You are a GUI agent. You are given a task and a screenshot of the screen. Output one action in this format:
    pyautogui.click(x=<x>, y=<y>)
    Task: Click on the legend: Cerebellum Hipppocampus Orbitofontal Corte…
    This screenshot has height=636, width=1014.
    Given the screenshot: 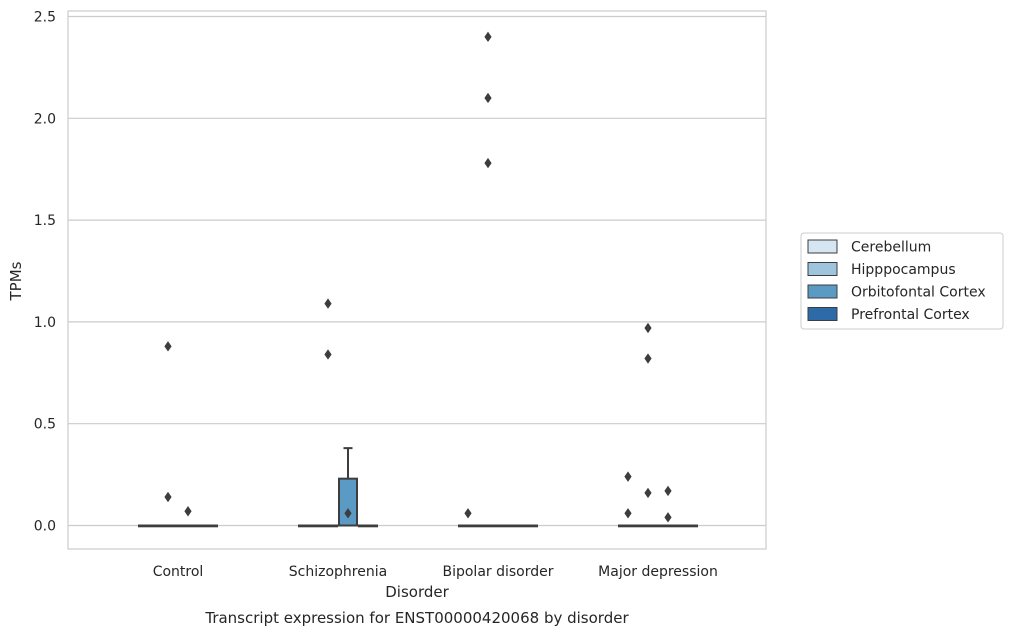 What is the action you would take?
    pyautogui.click(x=902, y=281)
    